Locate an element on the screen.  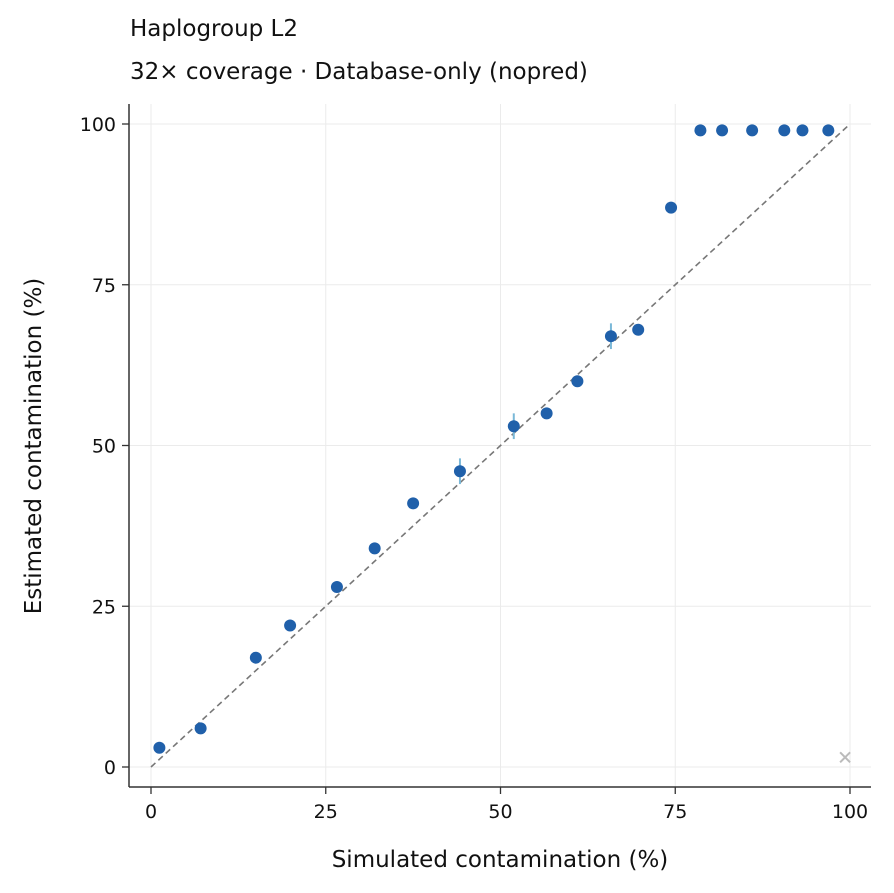
x-tick-label: 75 is located at coordinates (675, 812).